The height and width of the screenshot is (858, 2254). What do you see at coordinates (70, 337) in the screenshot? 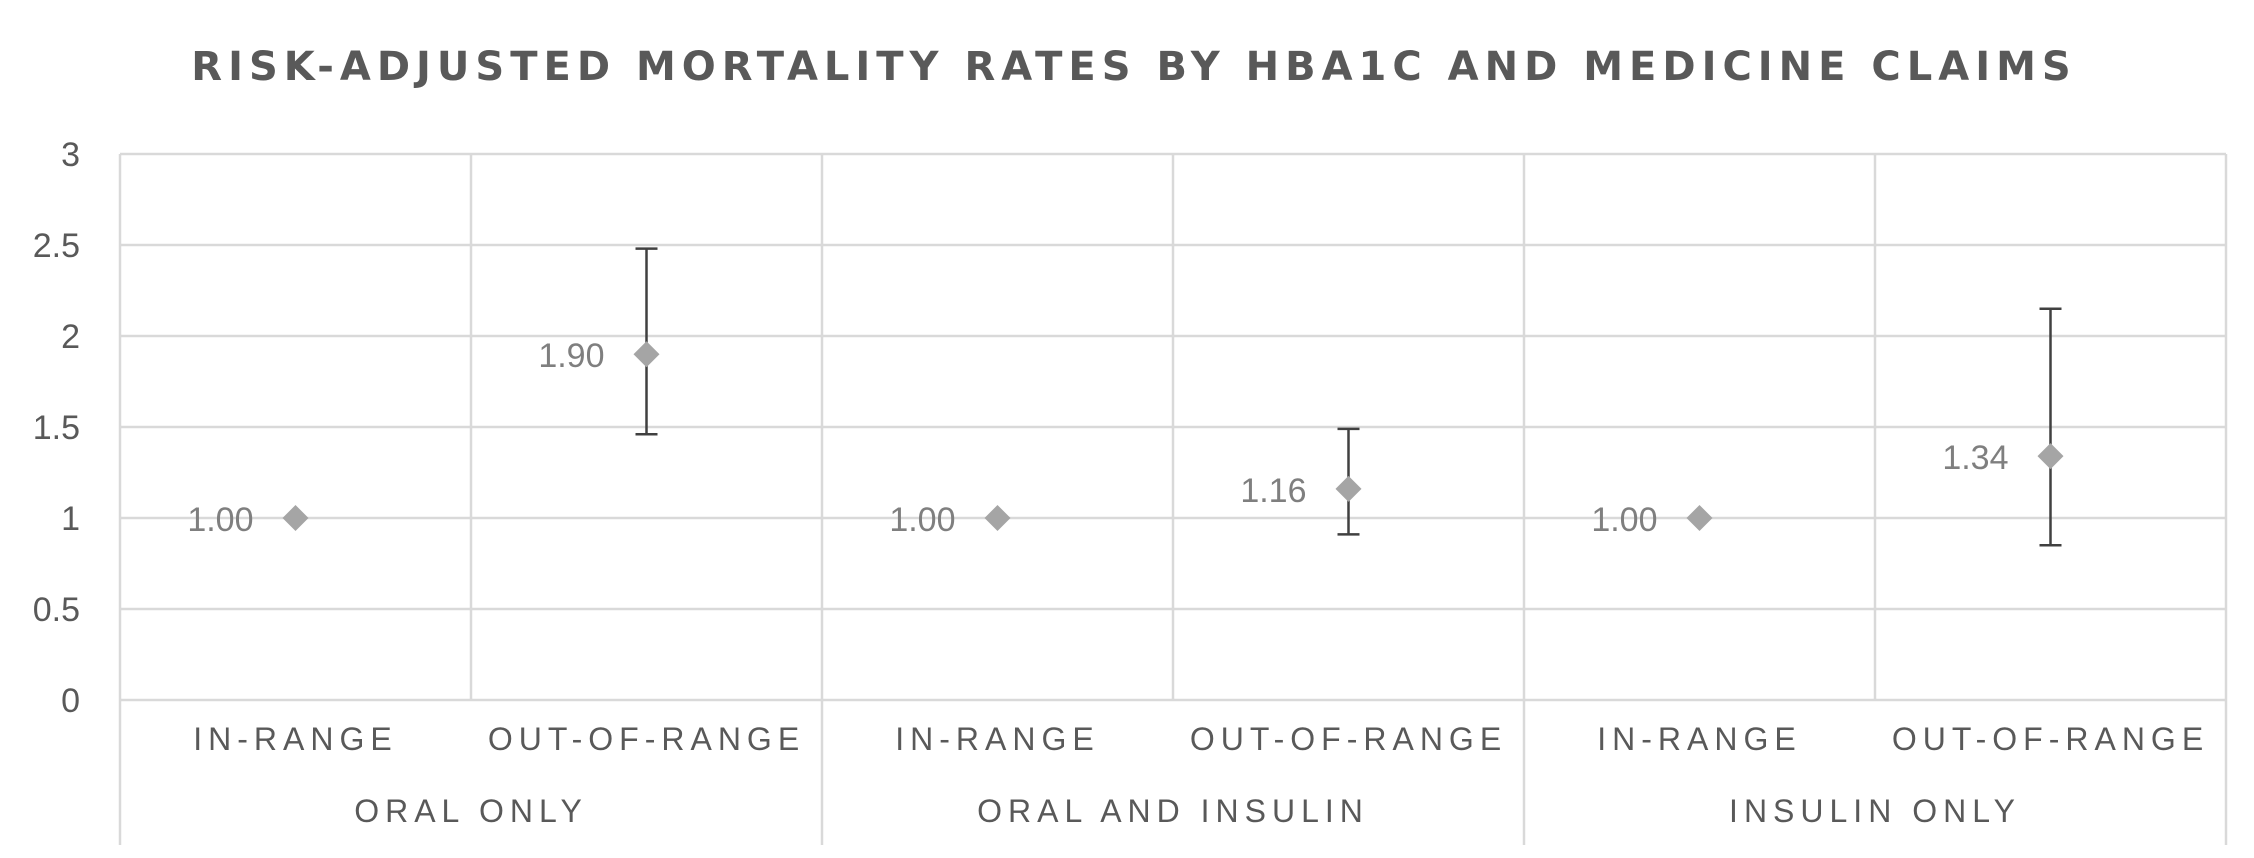
I see `y-tick-label: 2` at bounding box center [70, 337].